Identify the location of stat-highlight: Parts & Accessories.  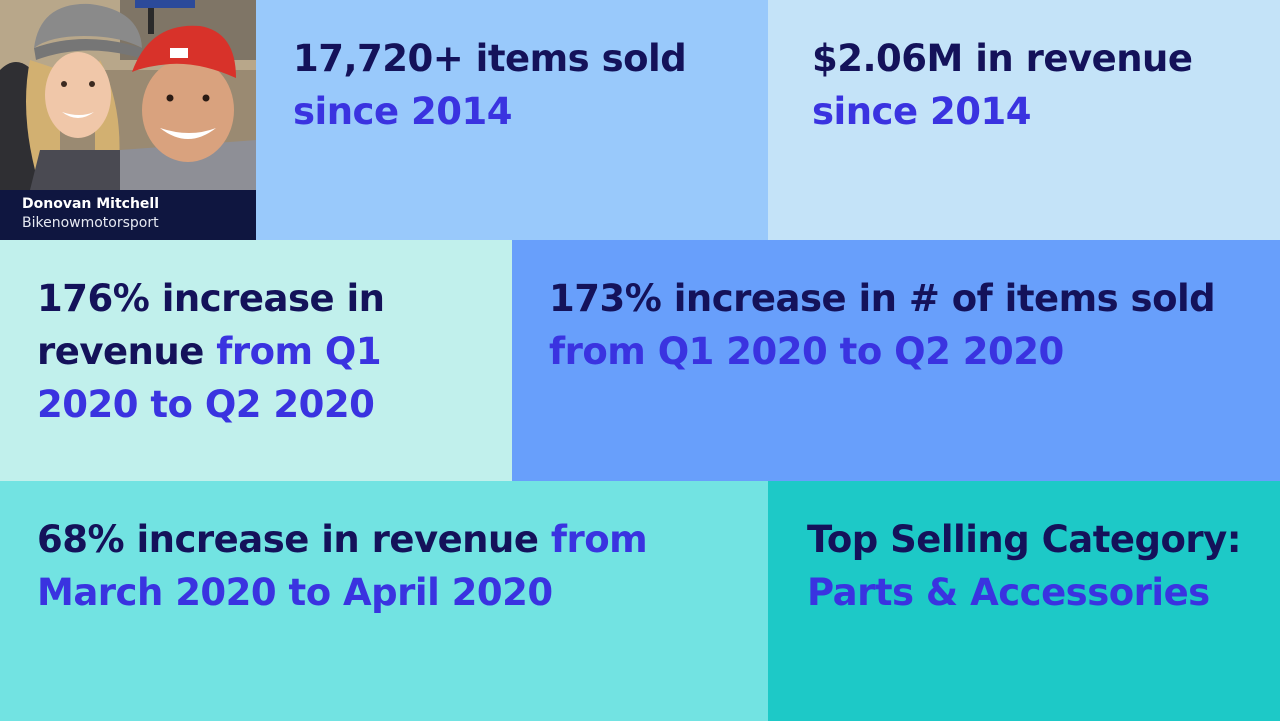
(1008, 592).